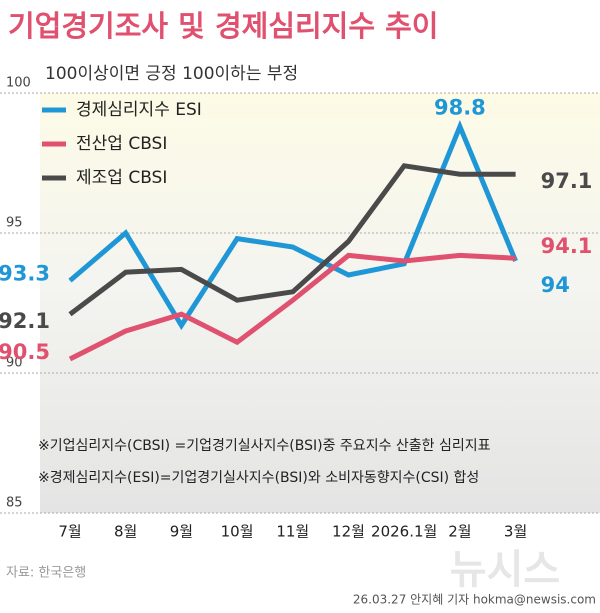 Image resolution: width=600 pixels, height=613 pixels. Describe the element at coordinates (25, 352) in the screenshot. I see `data-label: 90.5` at that location.